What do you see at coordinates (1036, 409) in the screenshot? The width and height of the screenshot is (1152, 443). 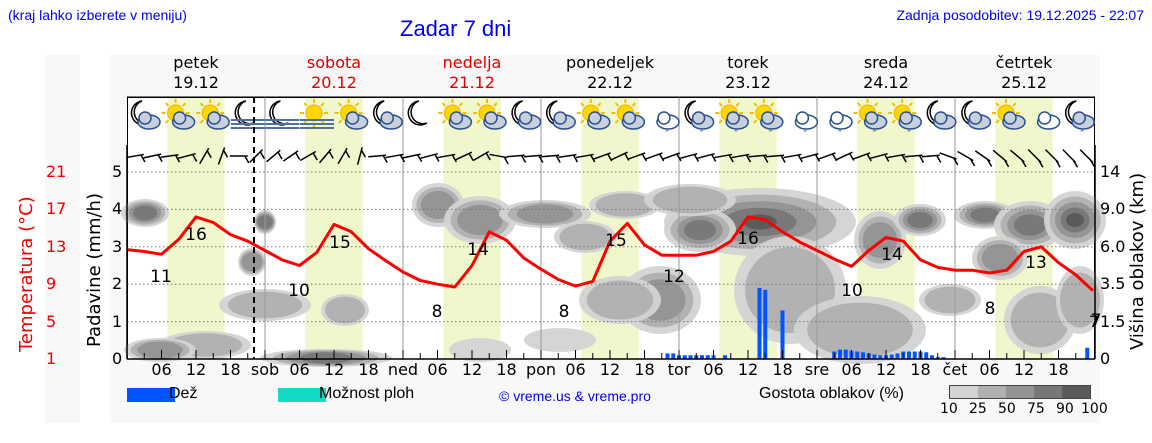 I see `density-tick: 75` at bounding box center [1036, 409].